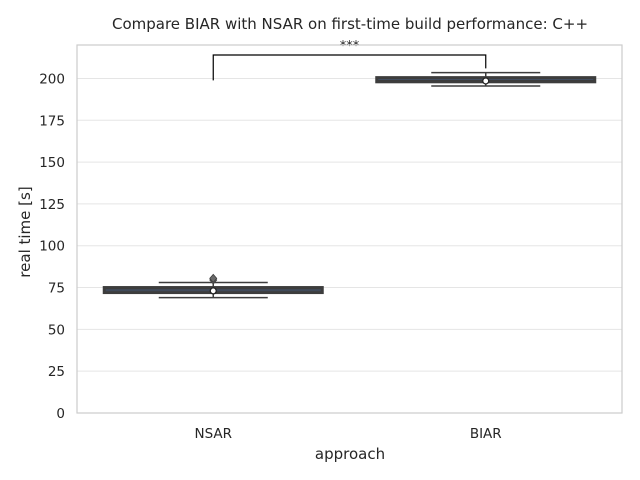 This screenshot has height=480, width=640. What do you see at coordinates (56, 289) in the screenshot?
I see `y-tick-label: 75` at bounding box center [56, 289].